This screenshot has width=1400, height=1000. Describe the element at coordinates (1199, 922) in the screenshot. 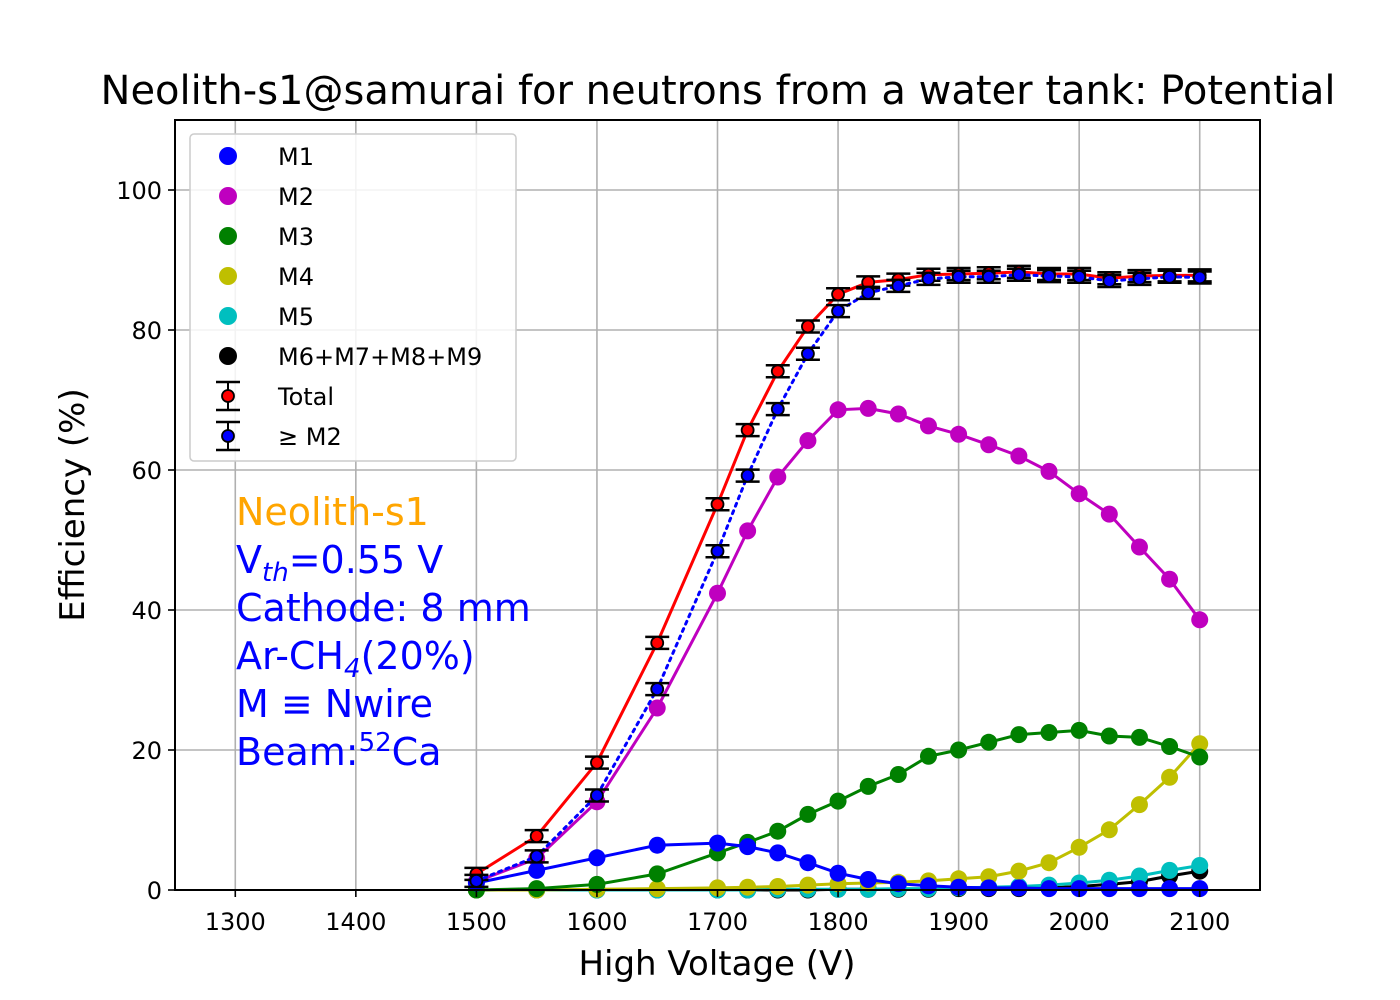

I see `x-tick-label: 2100` at that location.